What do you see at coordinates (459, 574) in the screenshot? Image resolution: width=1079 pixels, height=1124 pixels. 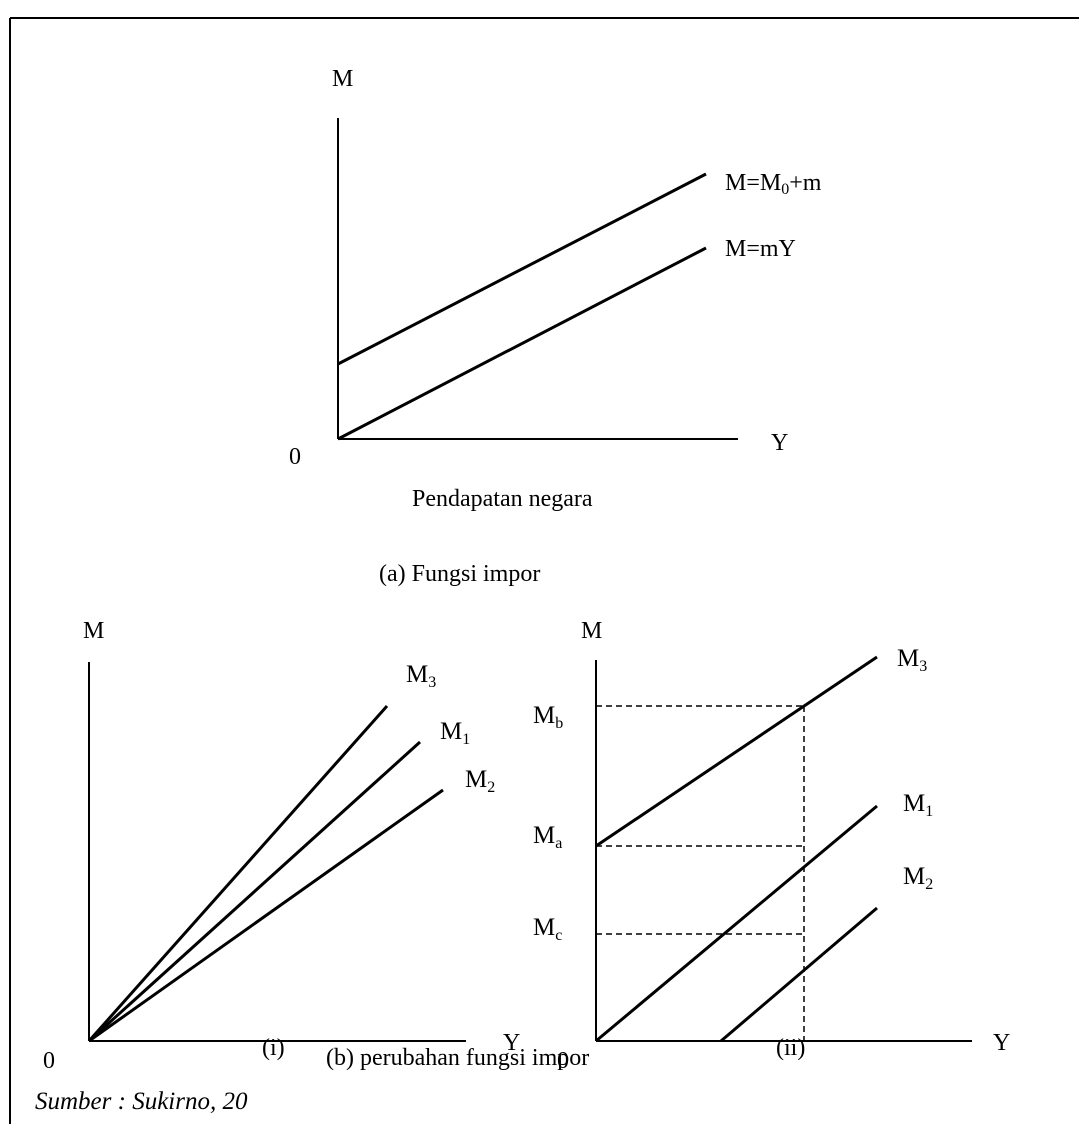 I see `panel-a-caption: (a) Fungsi impor` at bounding box center [459, 574].